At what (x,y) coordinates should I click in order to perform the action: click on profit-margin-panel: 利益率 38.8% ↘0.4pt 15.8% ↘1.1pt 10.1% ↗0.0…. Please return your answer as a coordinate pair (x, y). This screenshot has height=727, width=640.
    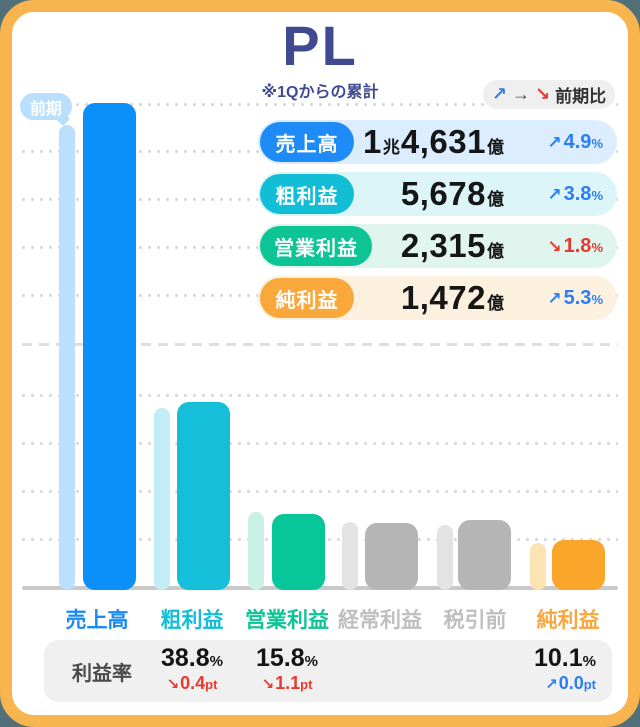
    Looking at the image, I should click on (328, 671).